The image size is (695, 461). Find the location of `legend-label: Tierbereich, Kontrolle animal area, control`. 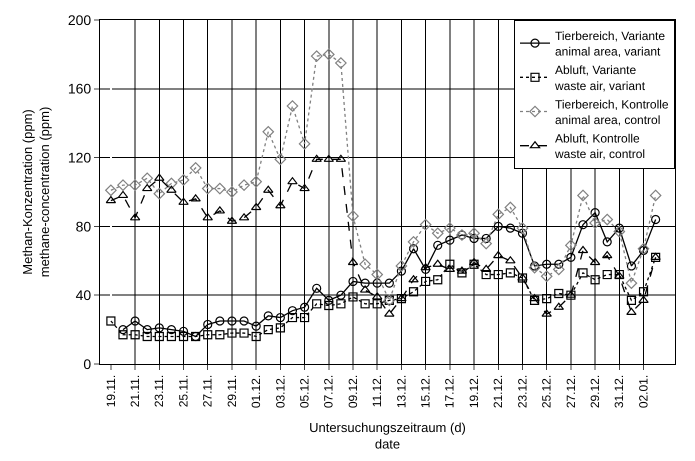

legend-label: Tierbereich, Kontrolle animal area, control is located at coordinates (612, 112).